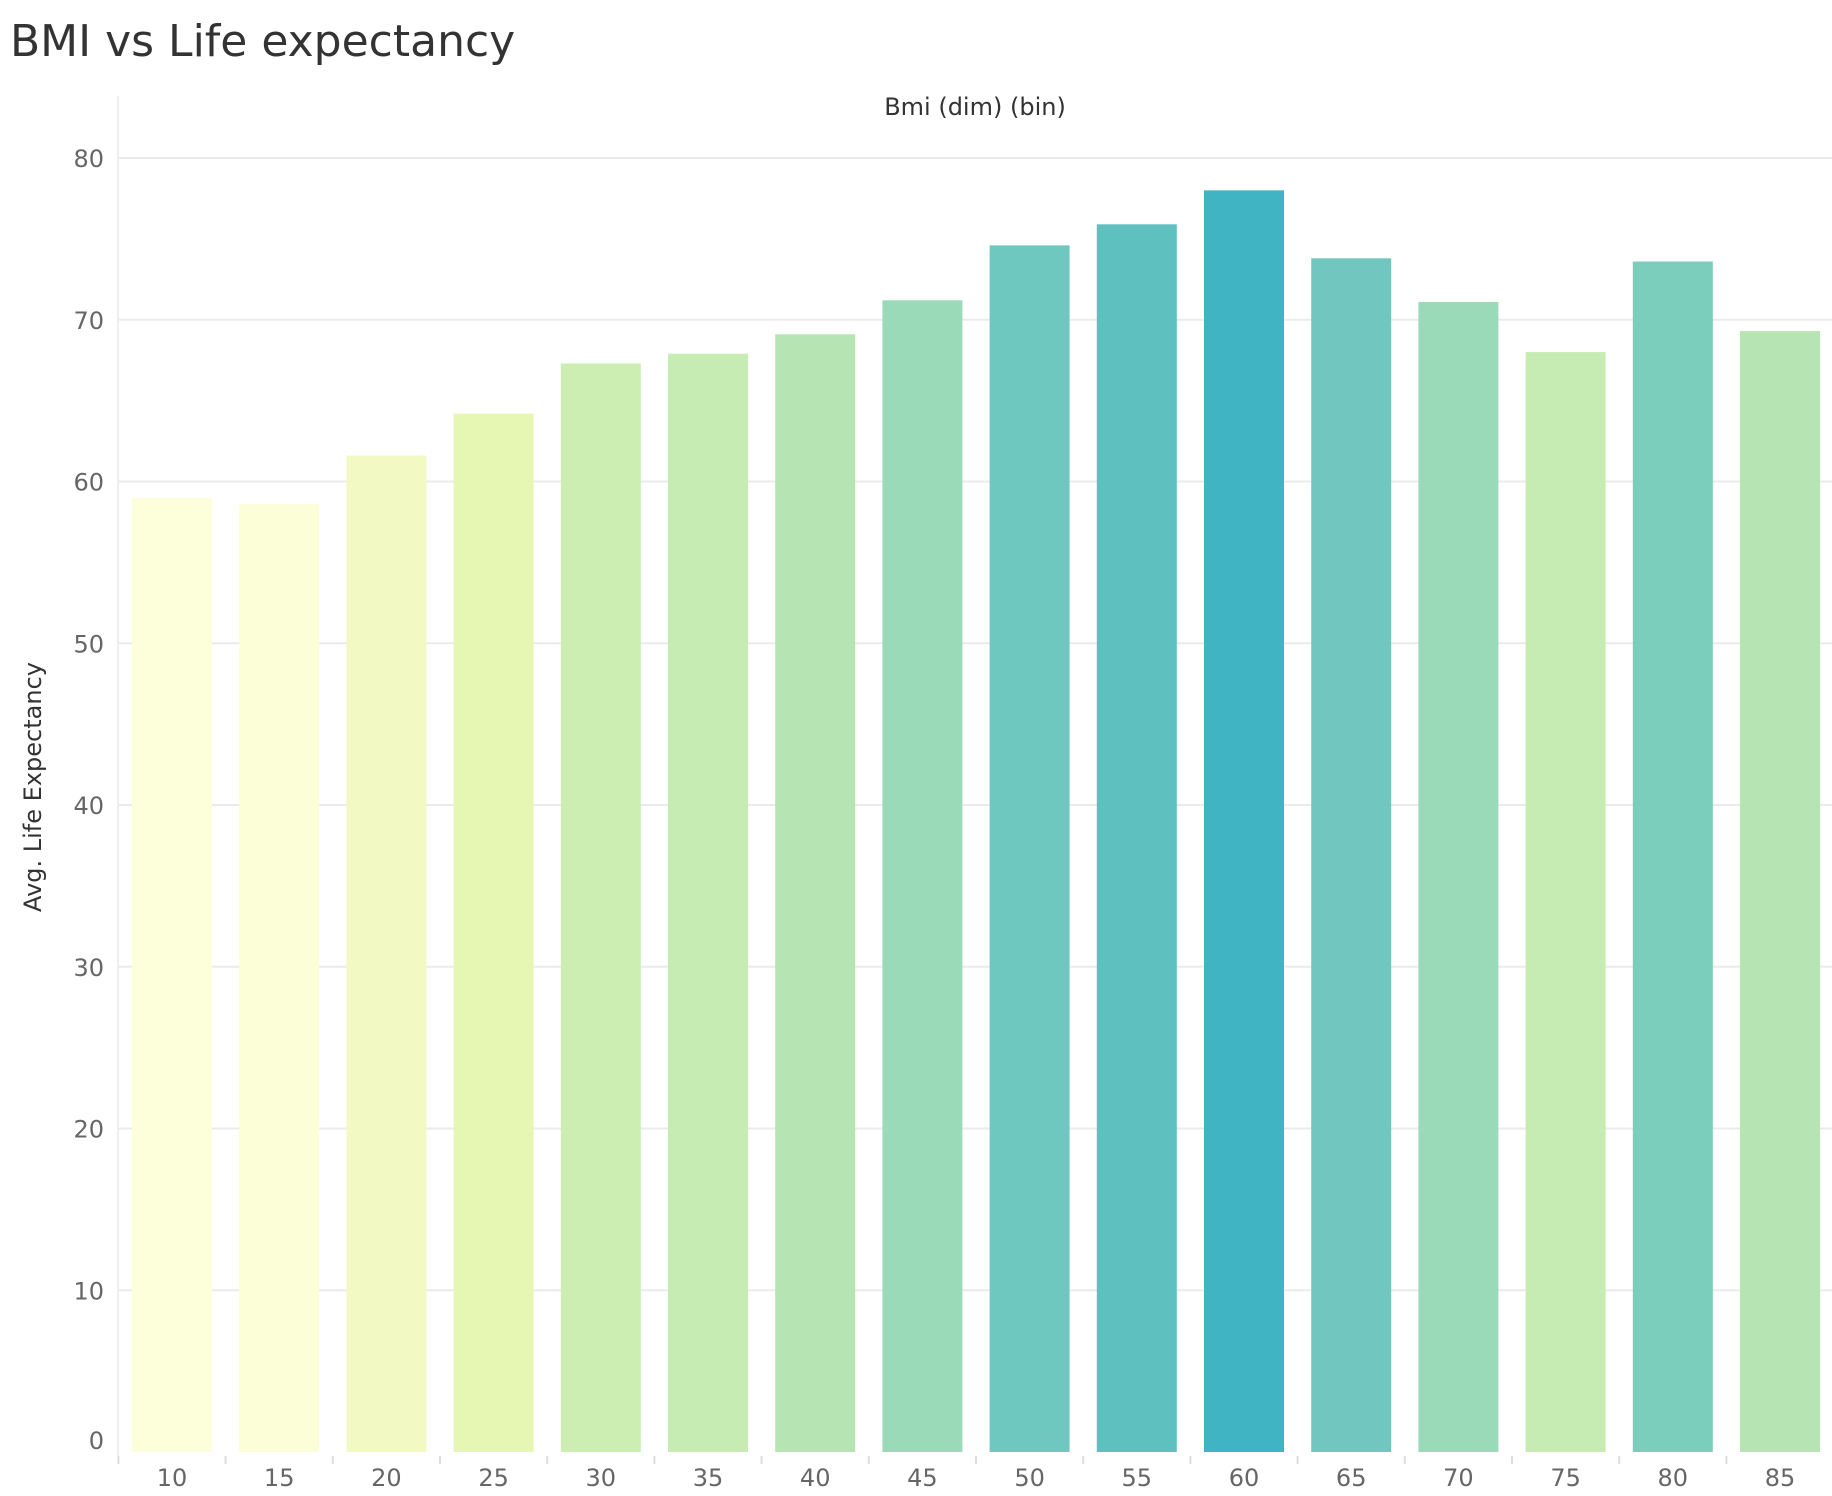 The image size is (1832, 1496). Describe the element at coordinates (815, 1478) in the screenshot. I see `x-tick-label: 40` at that location.